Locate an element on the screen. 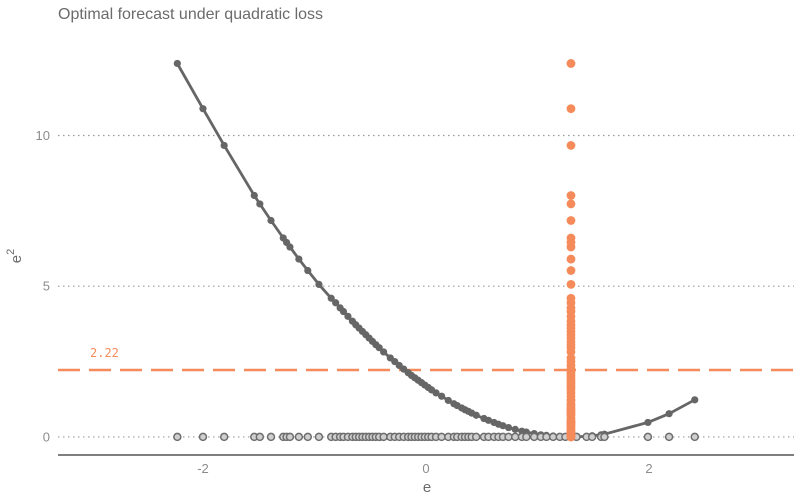  optimal-forecast-losses-group is located at coordinates (571, 250).